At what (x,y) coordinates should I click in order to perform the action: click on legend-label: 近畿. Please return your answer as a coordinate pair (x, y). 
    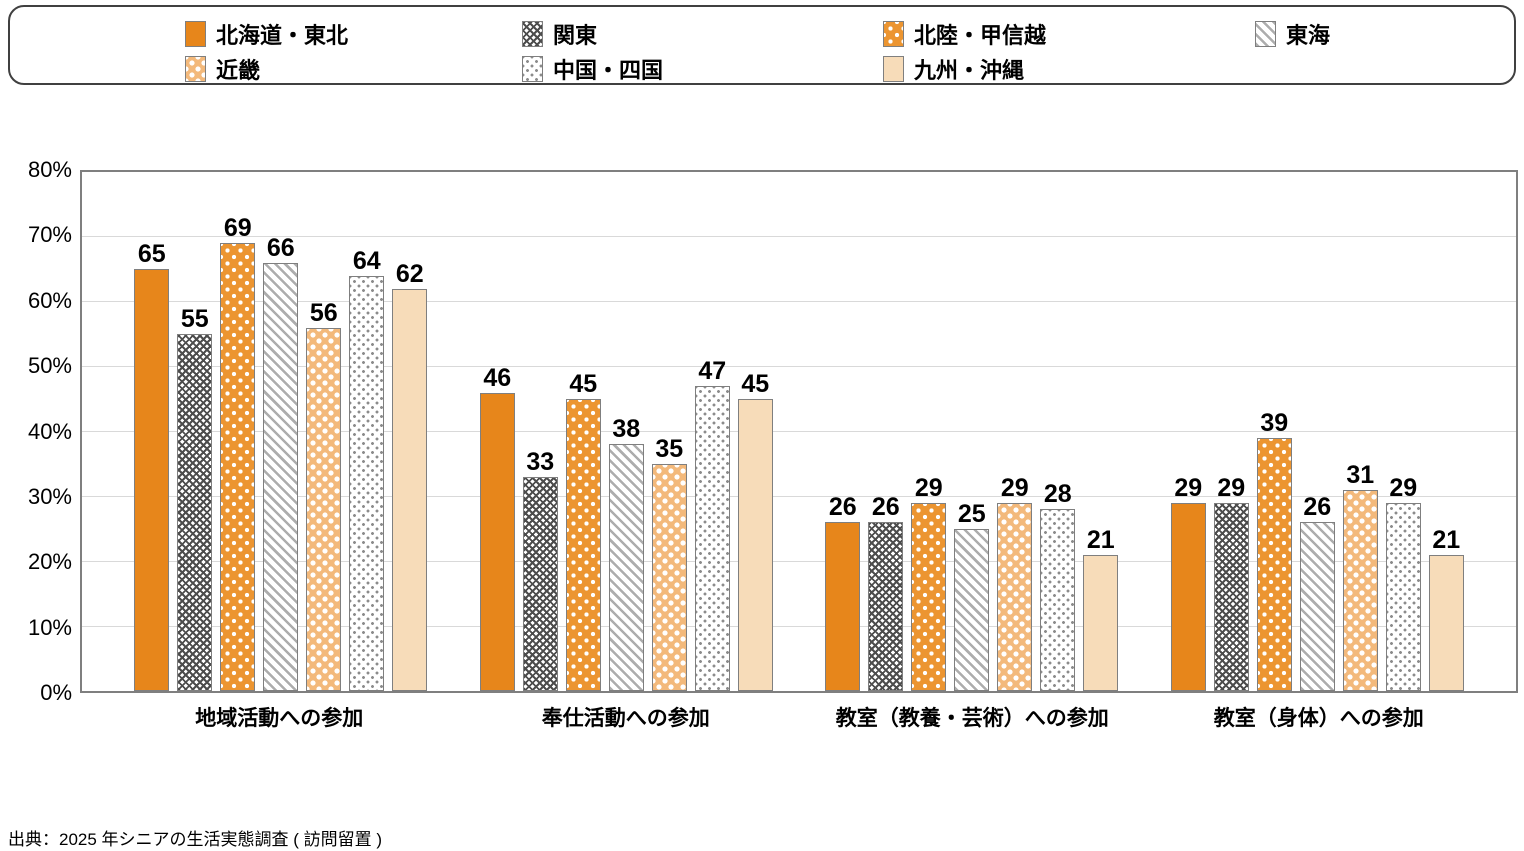
    Looking at the image, I should click on (238, 70).